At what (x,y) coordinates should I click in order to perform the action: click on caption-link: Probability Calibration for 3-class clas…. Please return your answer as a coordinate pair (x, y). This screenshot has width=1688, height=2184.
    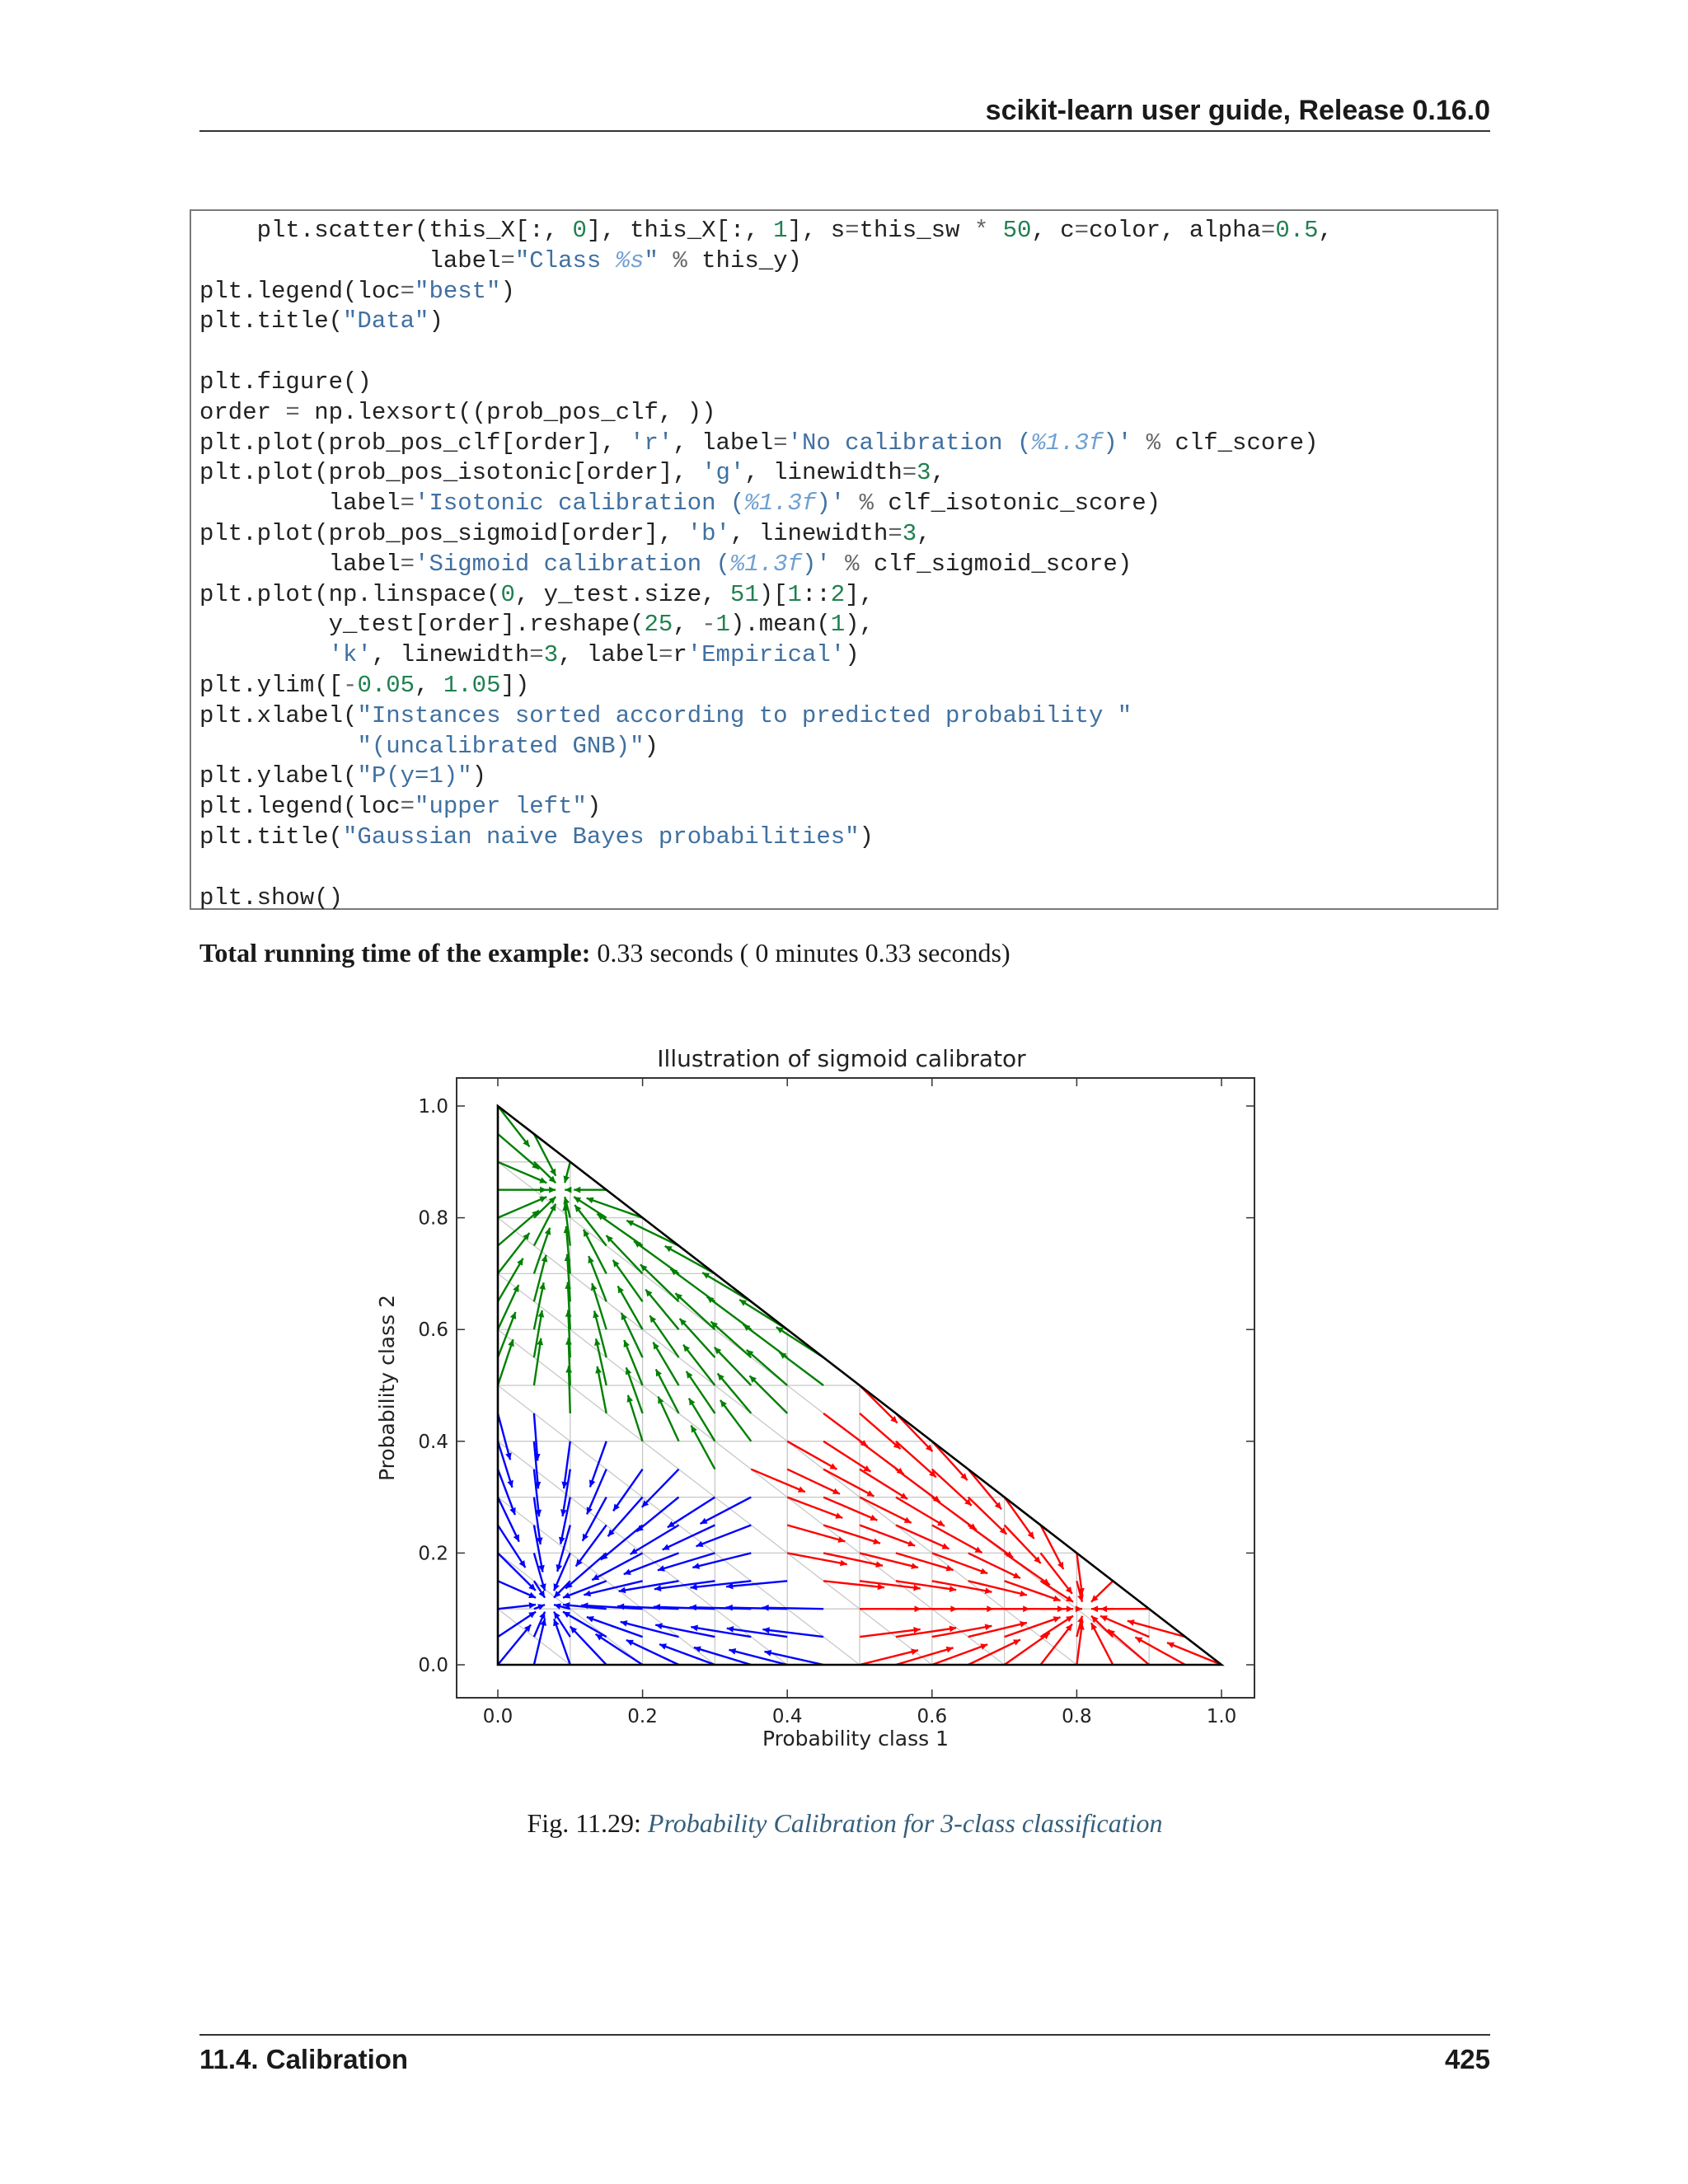
    Looking at the image, I should click on (905, 1823).